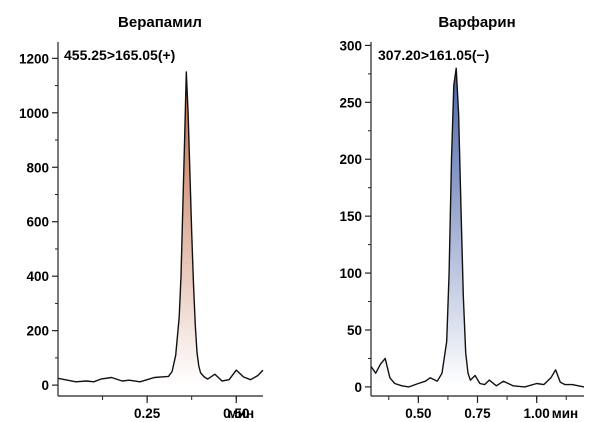  What do you see at coordinates (37, 276) in the screenshot?
I see `y-tick-label: 400` at bounding box center [37, 276].